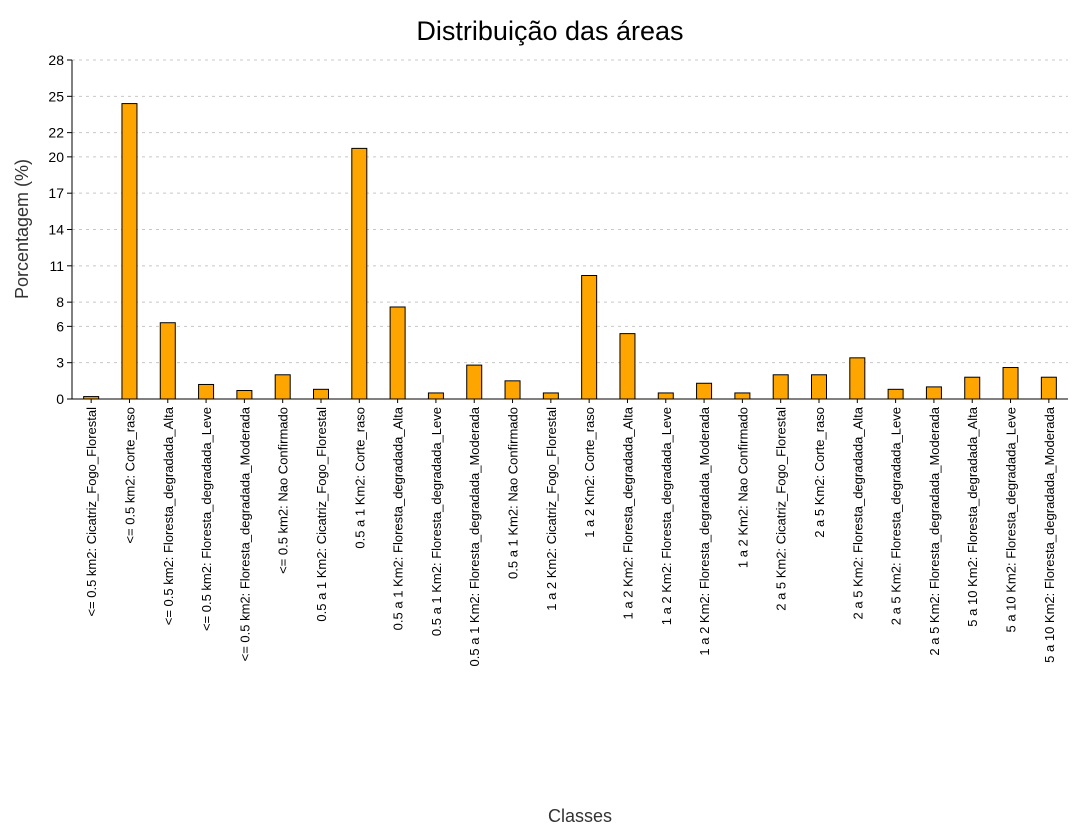 The image size is (1073, 829). I want to click on y-tick-label: 11, so click(56, 266).